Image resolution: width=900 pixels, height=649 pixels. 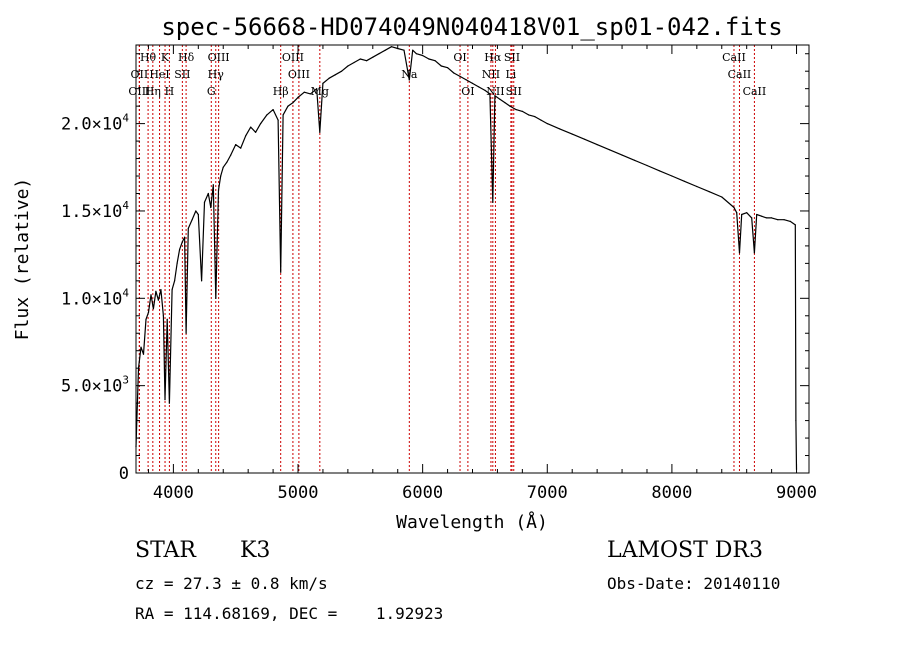 I want to click on x-tick-label: 7000, so click(x=547, y=493).